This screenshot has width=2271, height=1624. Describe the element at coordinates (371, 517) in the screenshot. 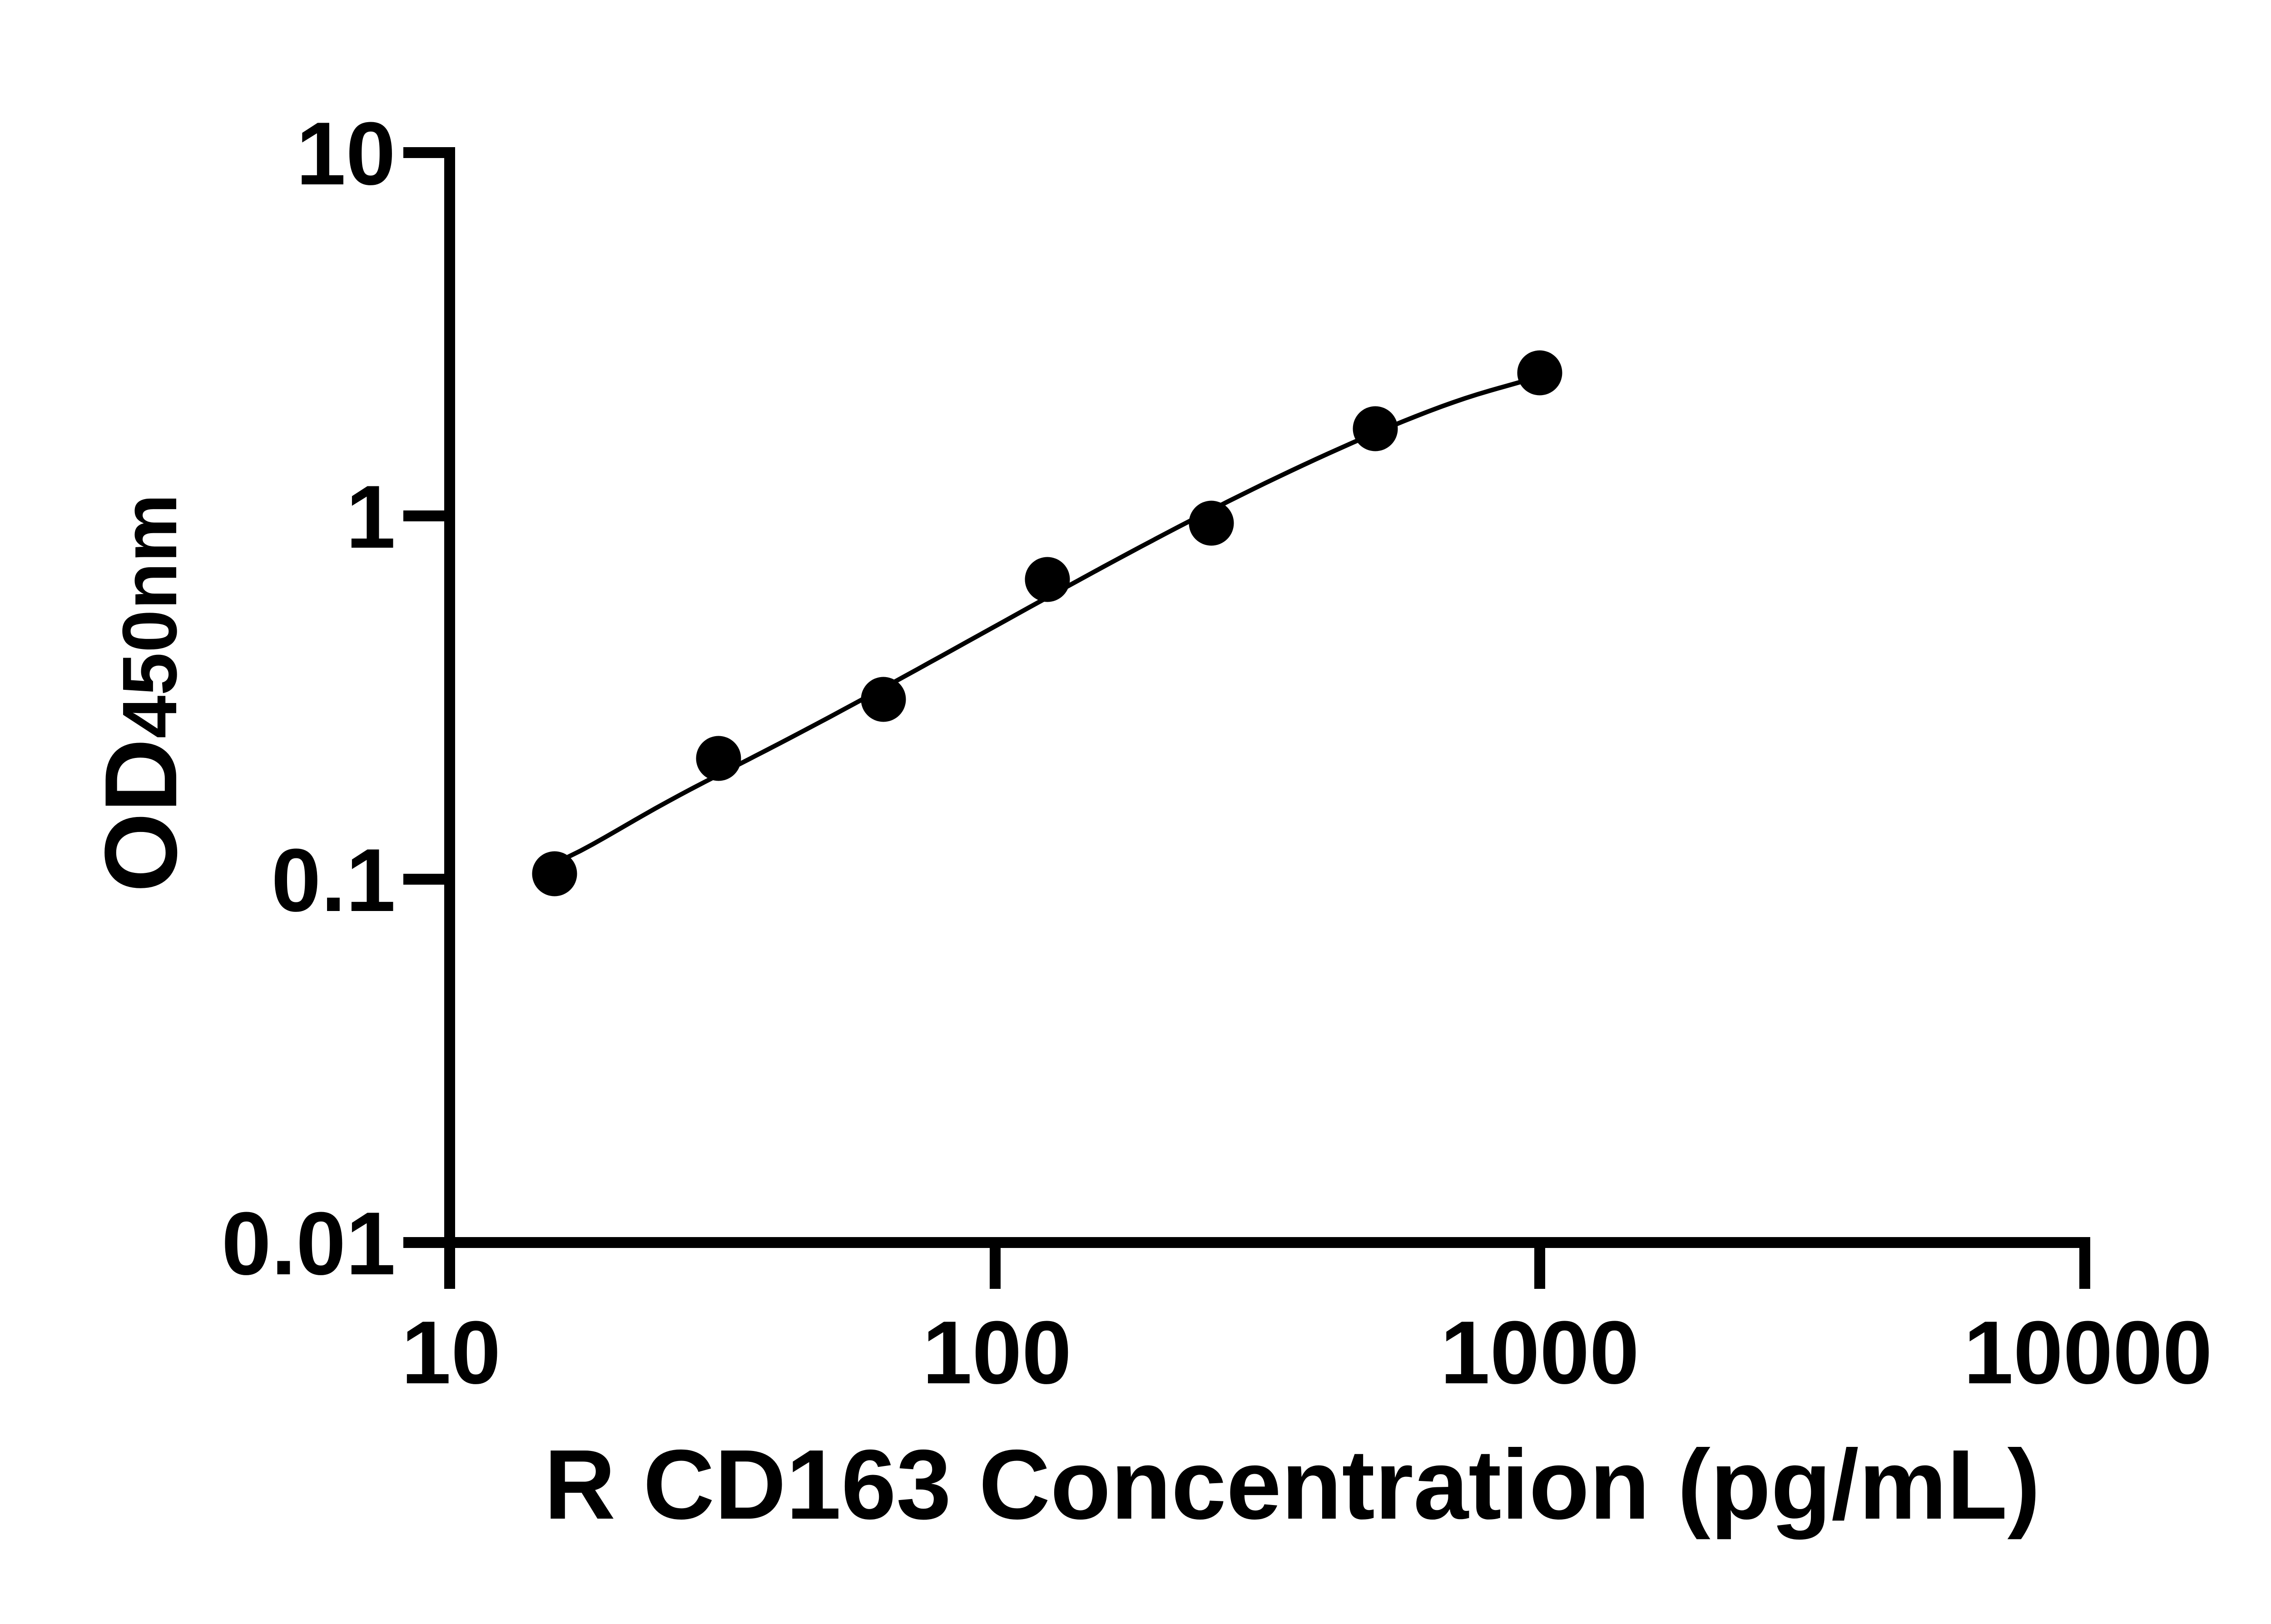

I see `svg-text: 1` at that location.